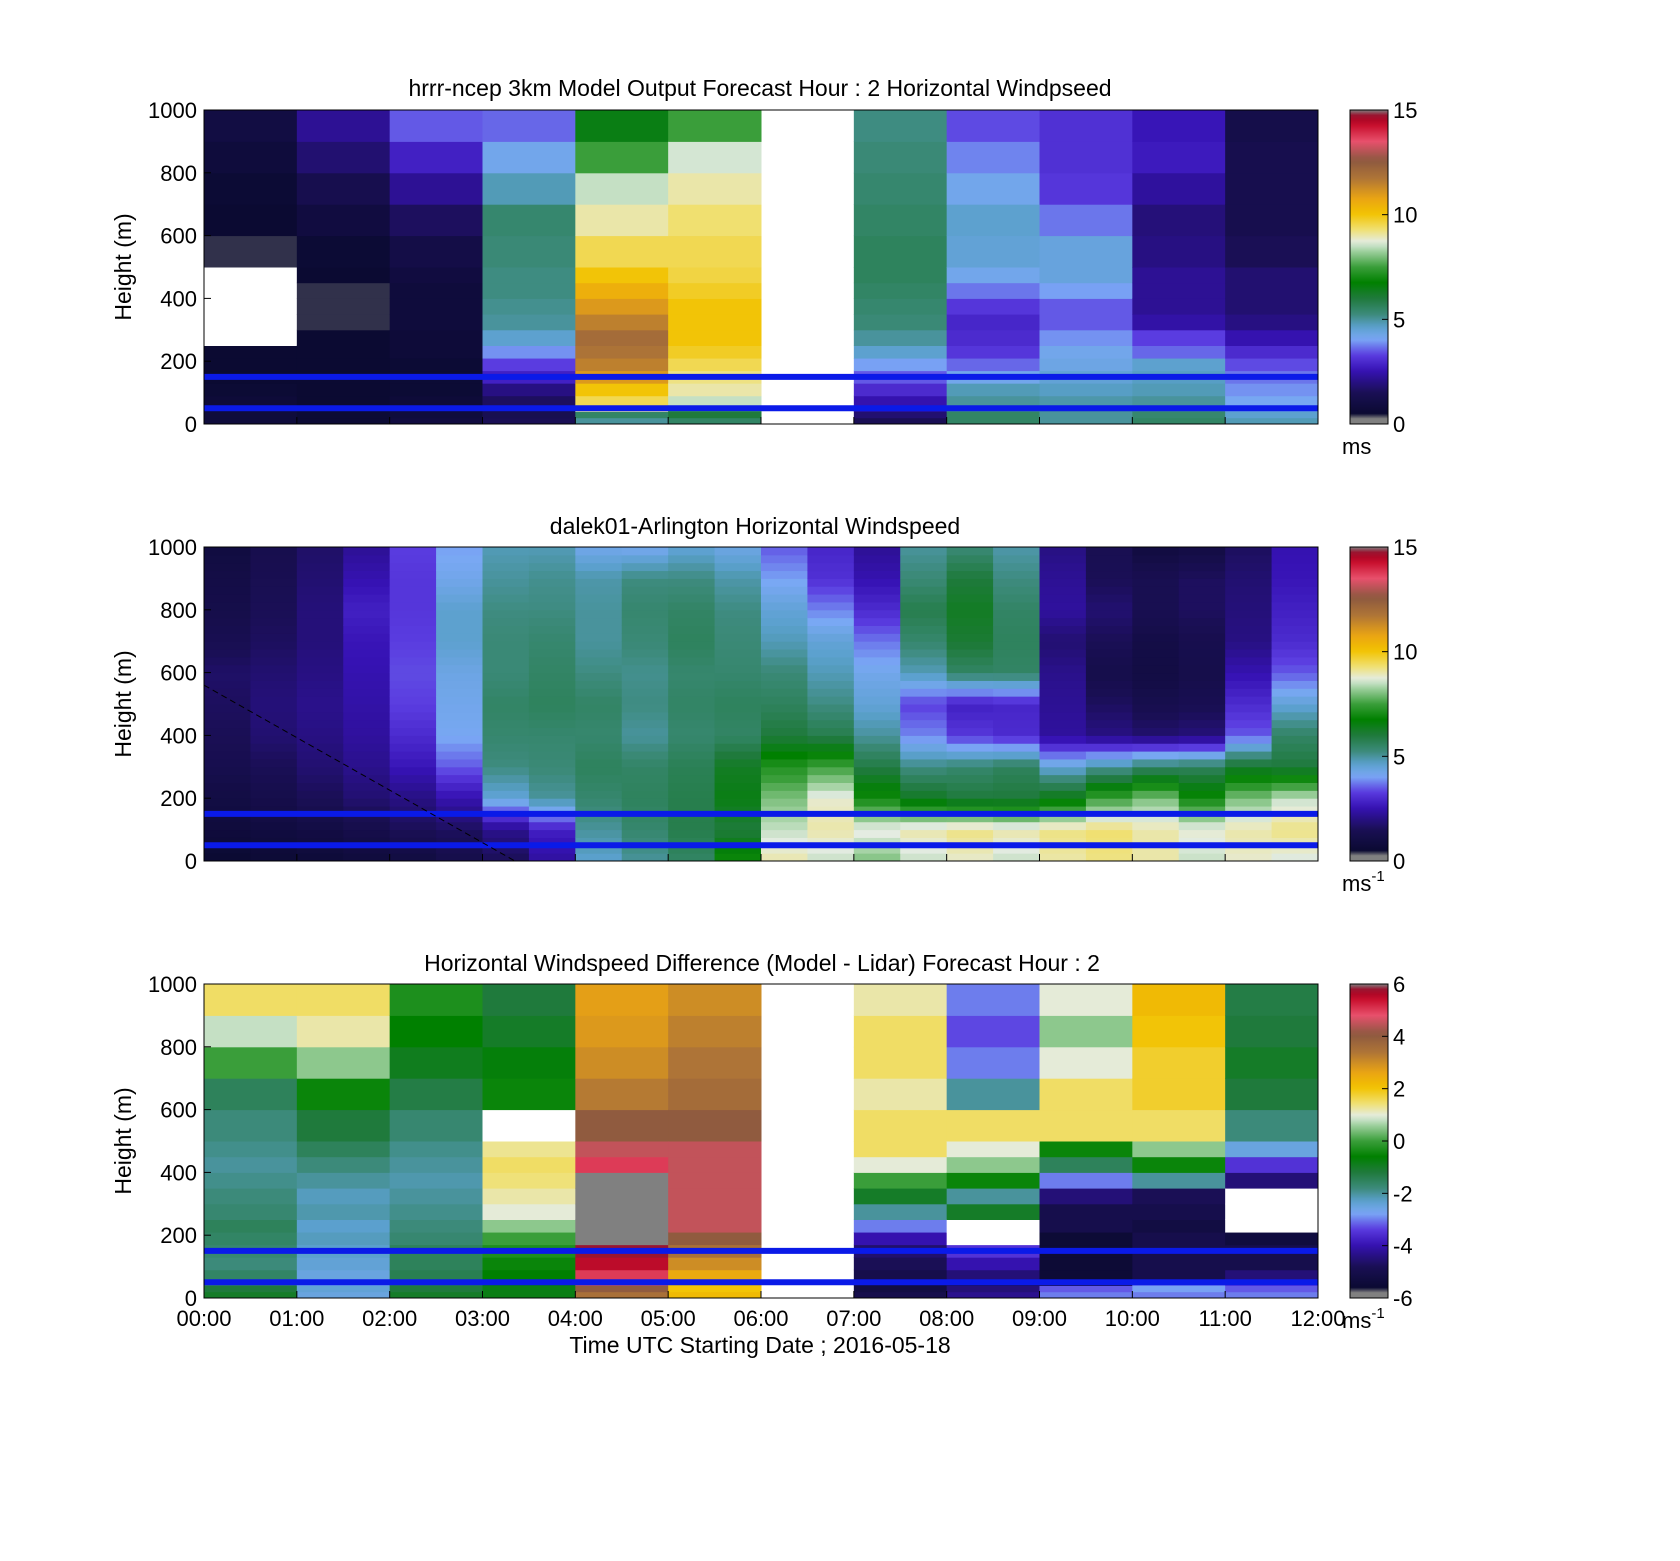 This screenshot has width=1680, height=1561. I want to click on heatmap-cell-missing, so click(993, 1239).